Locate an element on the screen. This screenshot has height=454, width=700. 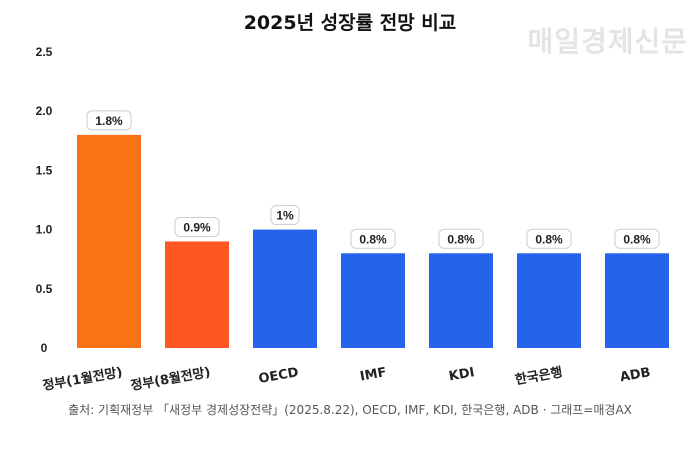
x-tick-label: OECD is located at coordinates (278, 376).